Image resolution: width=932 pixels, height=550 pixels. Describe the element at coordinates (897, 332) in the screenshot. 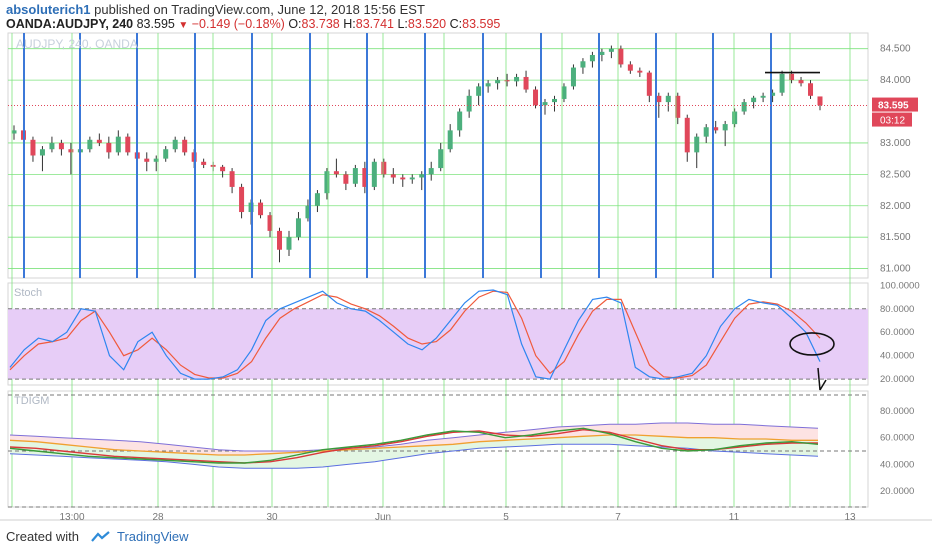

I see `stoch-axis-tick: 60.0000` at that location.